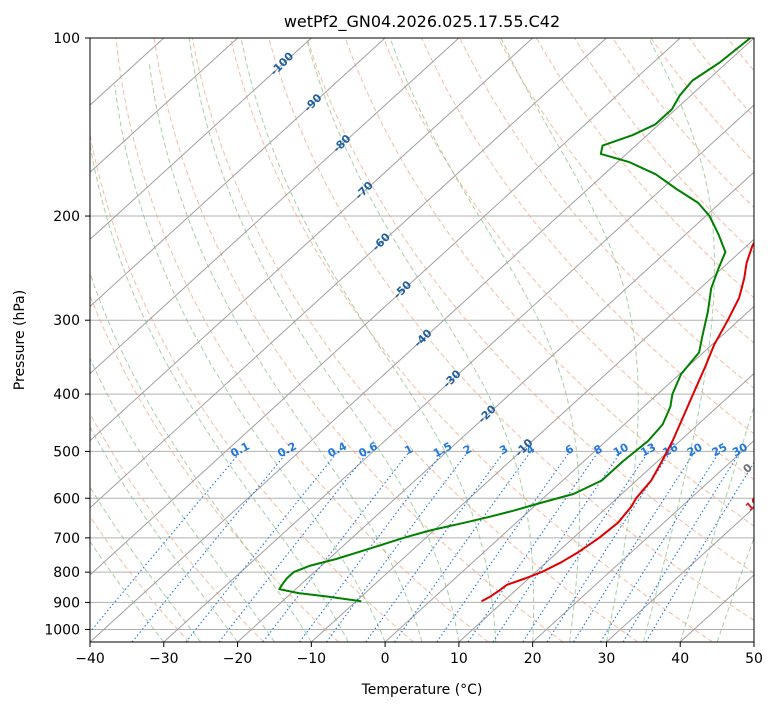 This screenshot has height=708, width=775. What do you see at coordinates (740, 449) in the screenshot?
I see `mixing-ratio-label: 30` at bounding box center [740, 449].